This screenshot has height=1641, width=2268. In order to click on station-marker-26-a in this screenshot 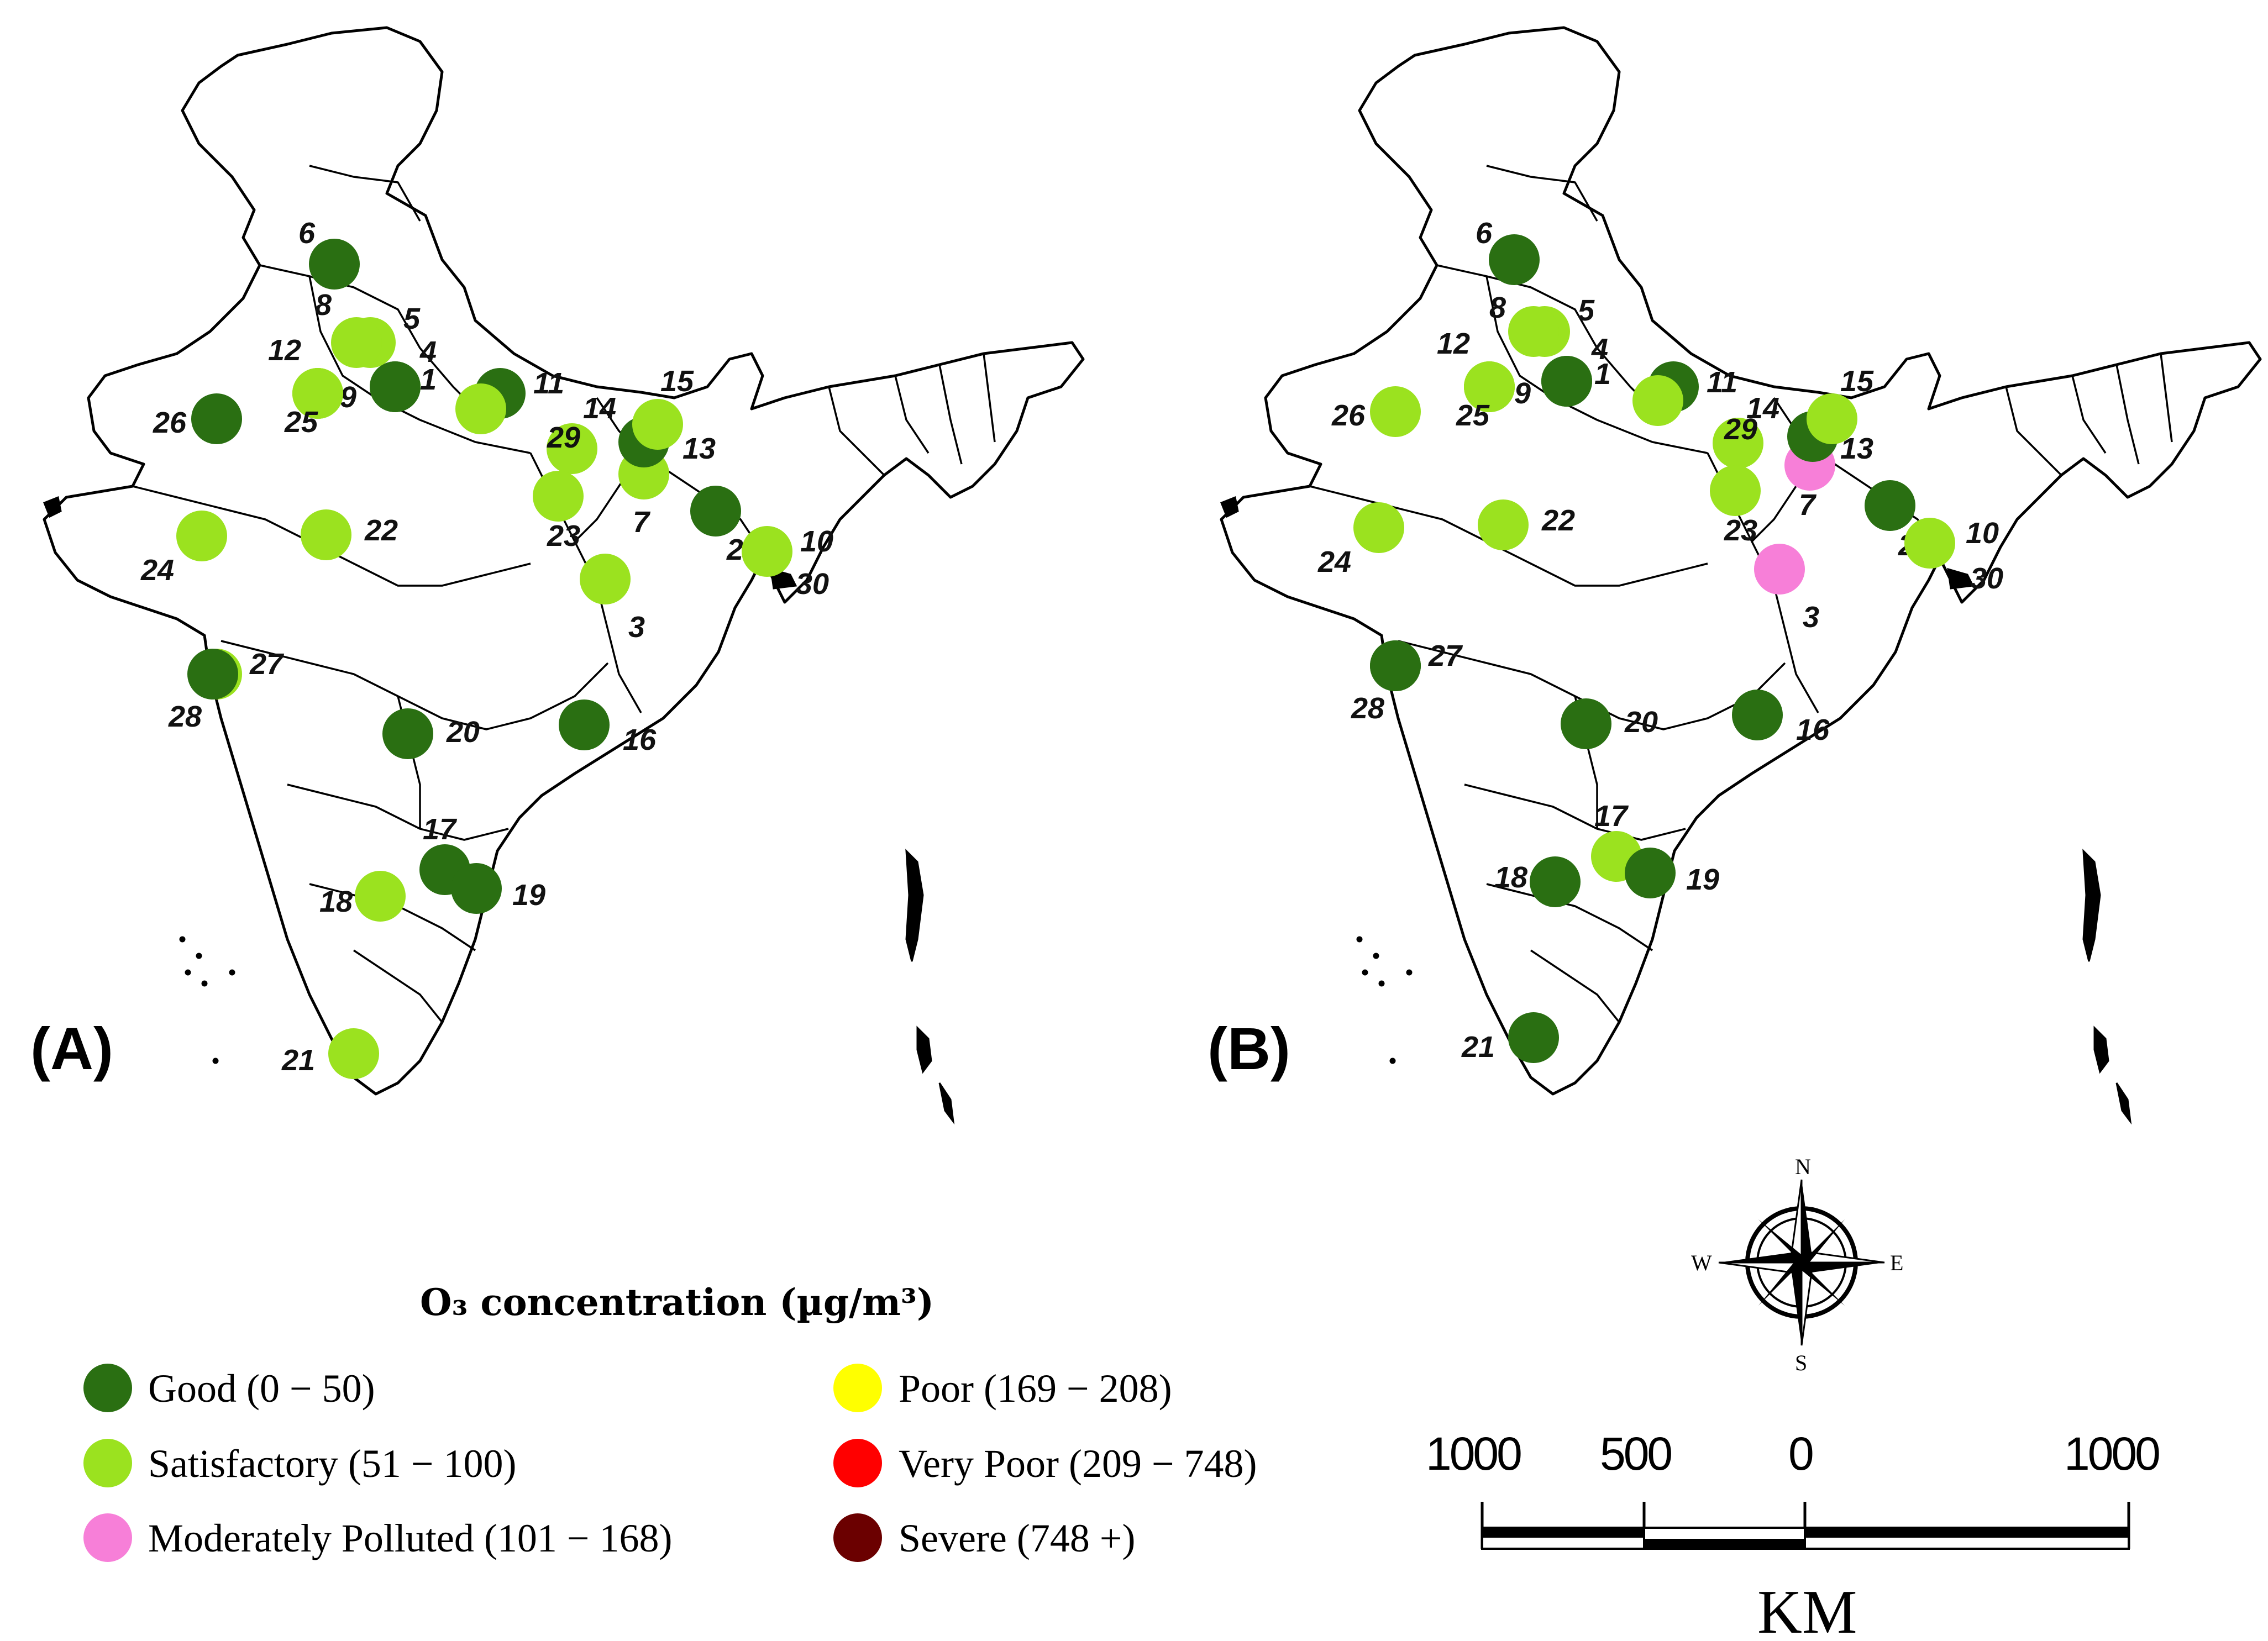, I will do `click(217, 418)`.